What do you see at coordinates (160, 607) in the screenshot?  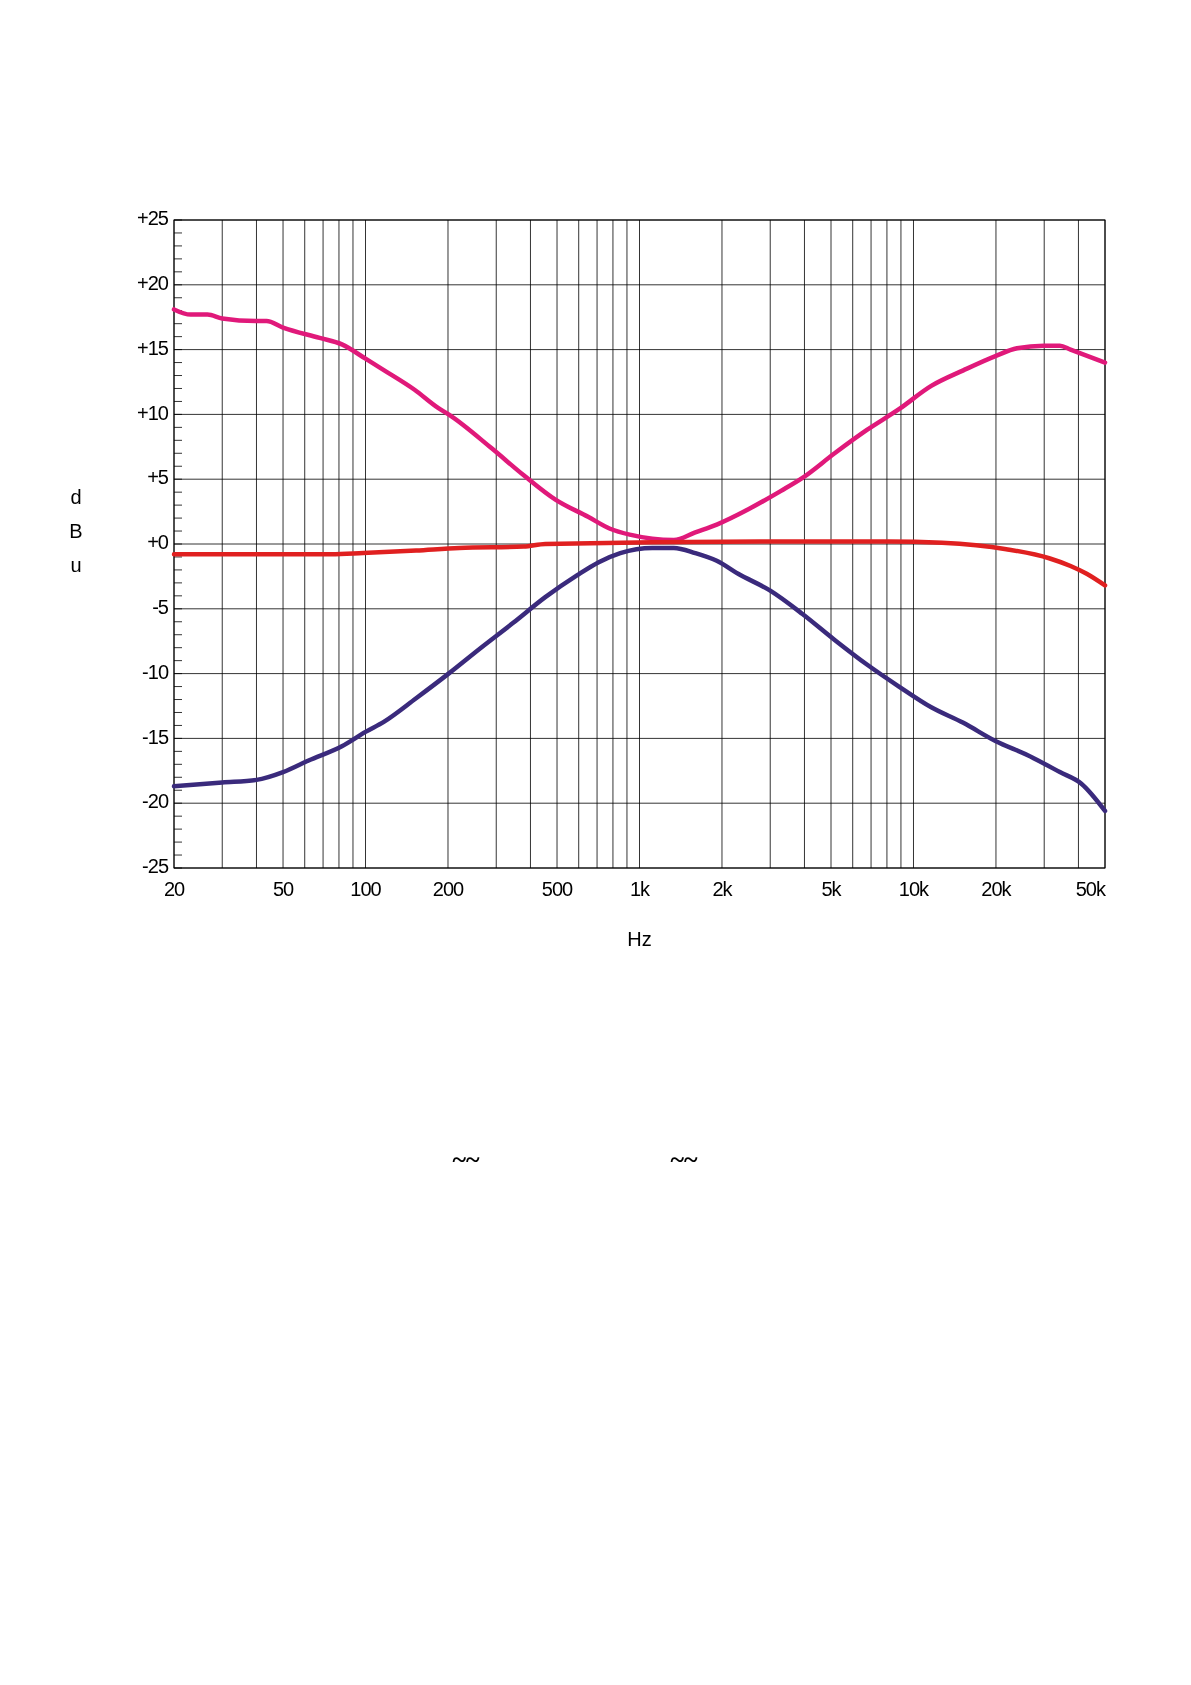 I see `y-tick-label: -5` at bounding box center [160, 607].